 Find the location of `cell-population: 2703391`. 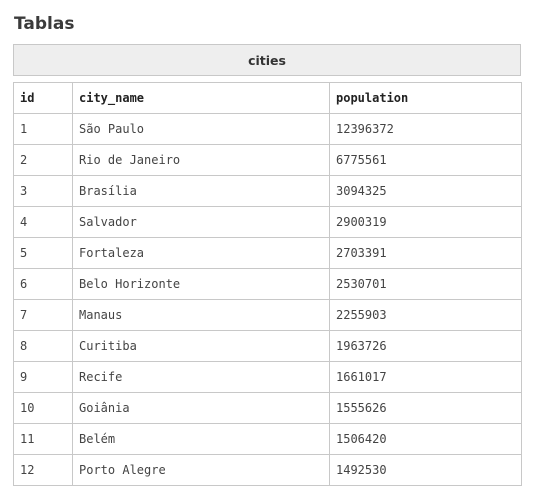

cell-population: 2703391 is located at coordinates (425, 253).